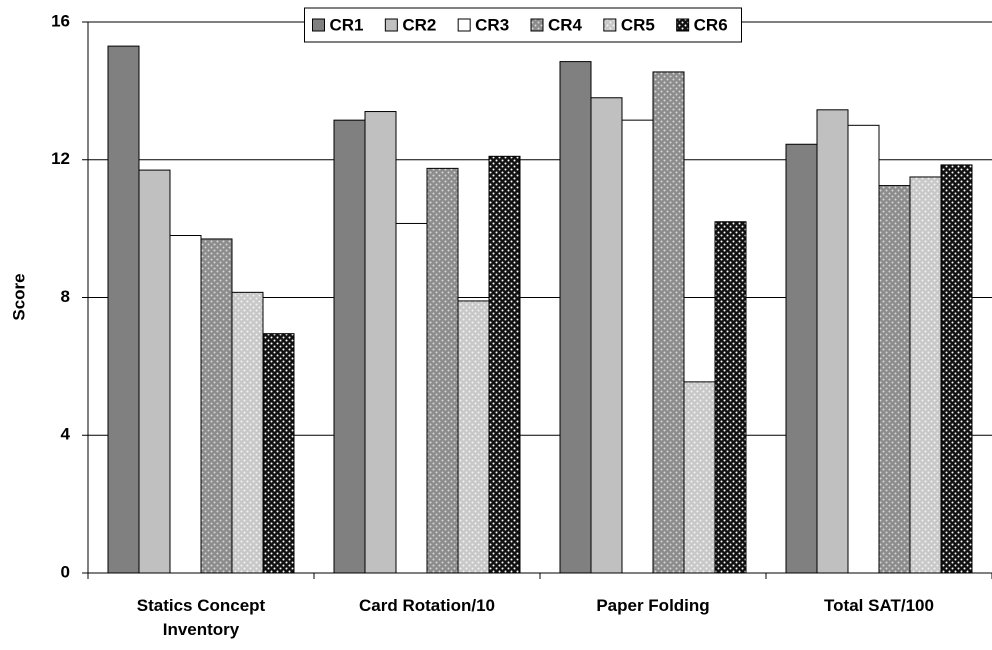 This screenshot has width=992, height=650. What do you see at coordinates (638, 24) in the screenshot?
I see `legend-label: CR5` at bounding box center [638, 24].